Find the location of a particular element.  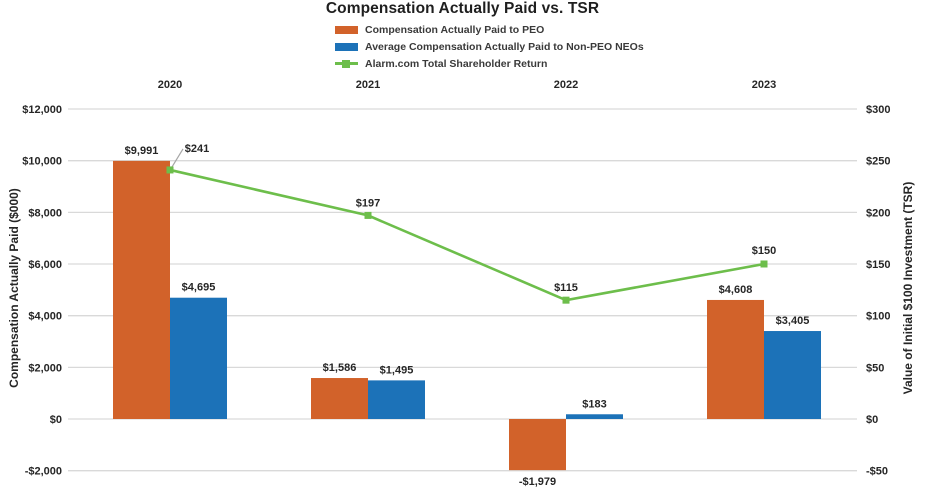

right-axis-tick-label: $0 is located at coordinates (872, 420).